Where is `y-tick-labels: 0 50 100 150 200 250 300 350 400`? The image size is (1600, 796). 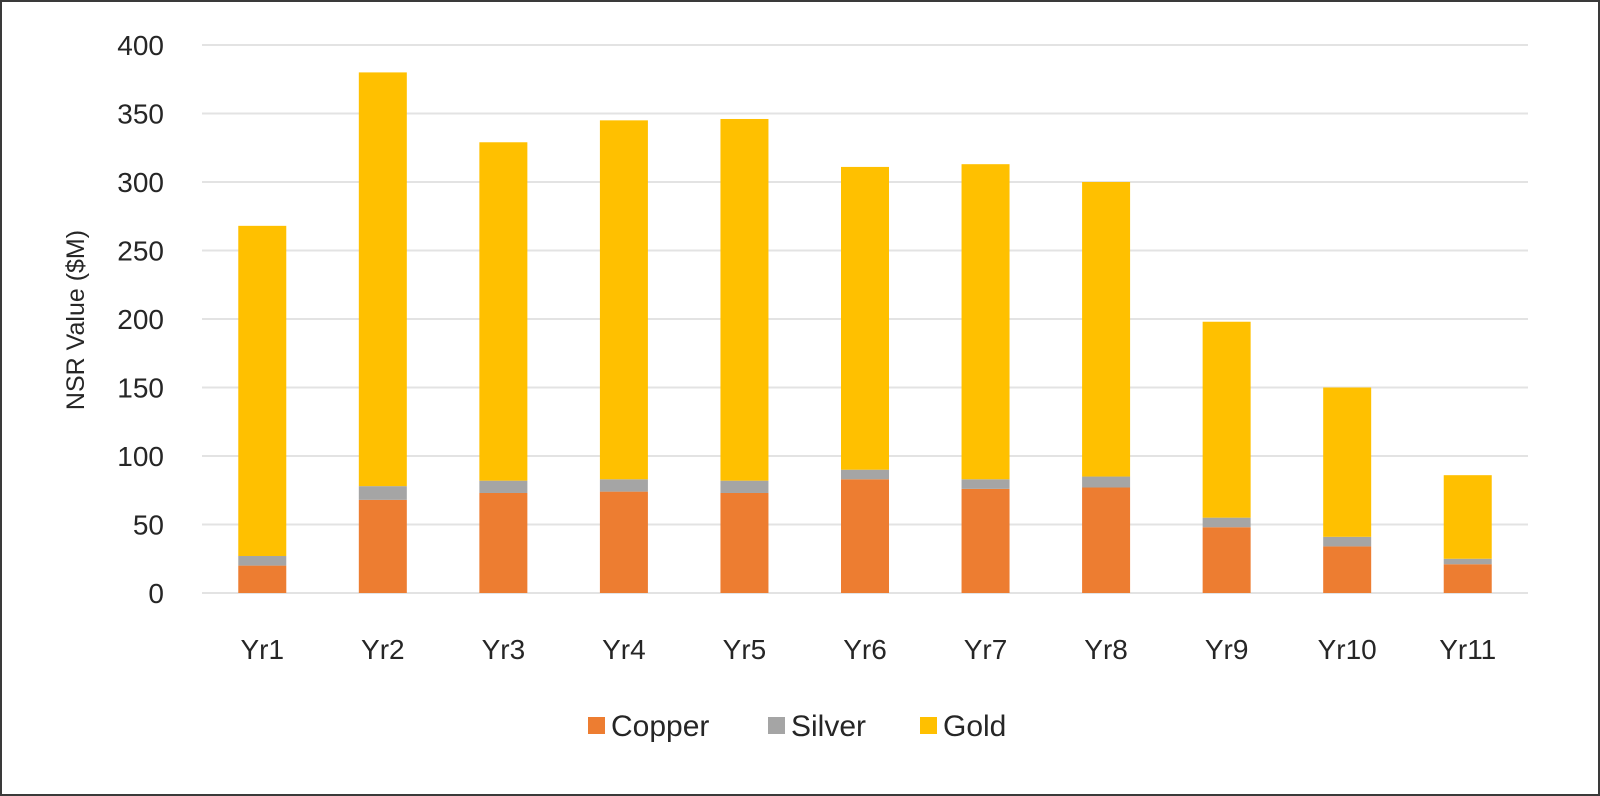 y-tick-labels: 0 50 100 150 200 250 300 350 400 is located at coordinates (140, 319).